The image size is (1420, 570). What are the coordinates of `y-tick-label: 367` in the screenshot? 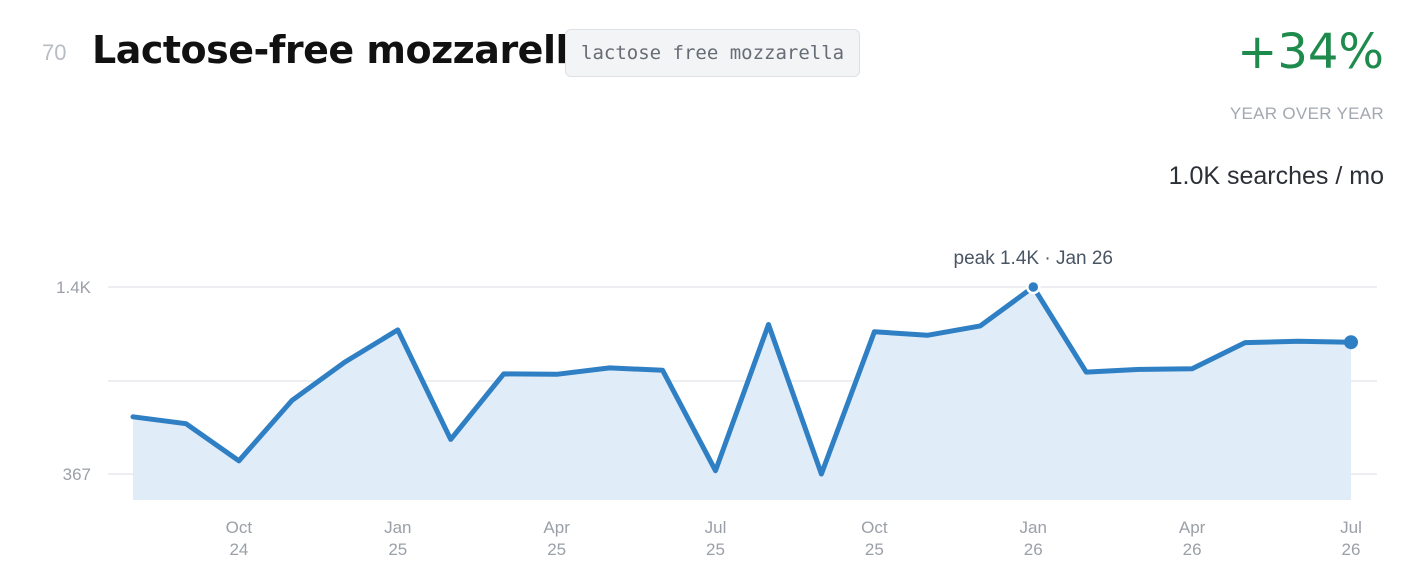 It's located at (77, 474).